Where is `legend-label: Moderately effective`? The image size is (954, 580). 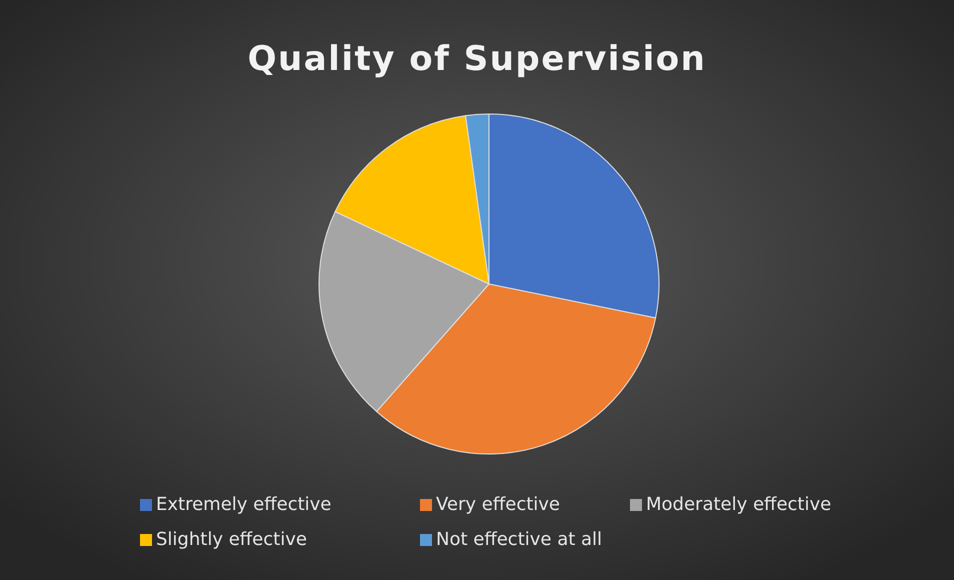
legend-label: Moderately effective is located at coordinates (739, 504).